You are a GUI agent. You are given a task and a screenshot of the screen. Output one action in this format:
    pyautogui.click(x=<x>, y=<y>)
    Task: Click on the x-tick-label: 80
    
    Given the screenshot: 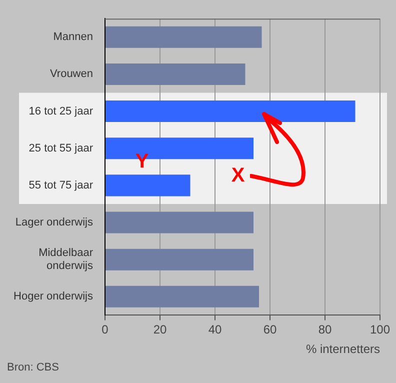 What is the action you would take?
    pyautogui.click(x=325, y=329)
    